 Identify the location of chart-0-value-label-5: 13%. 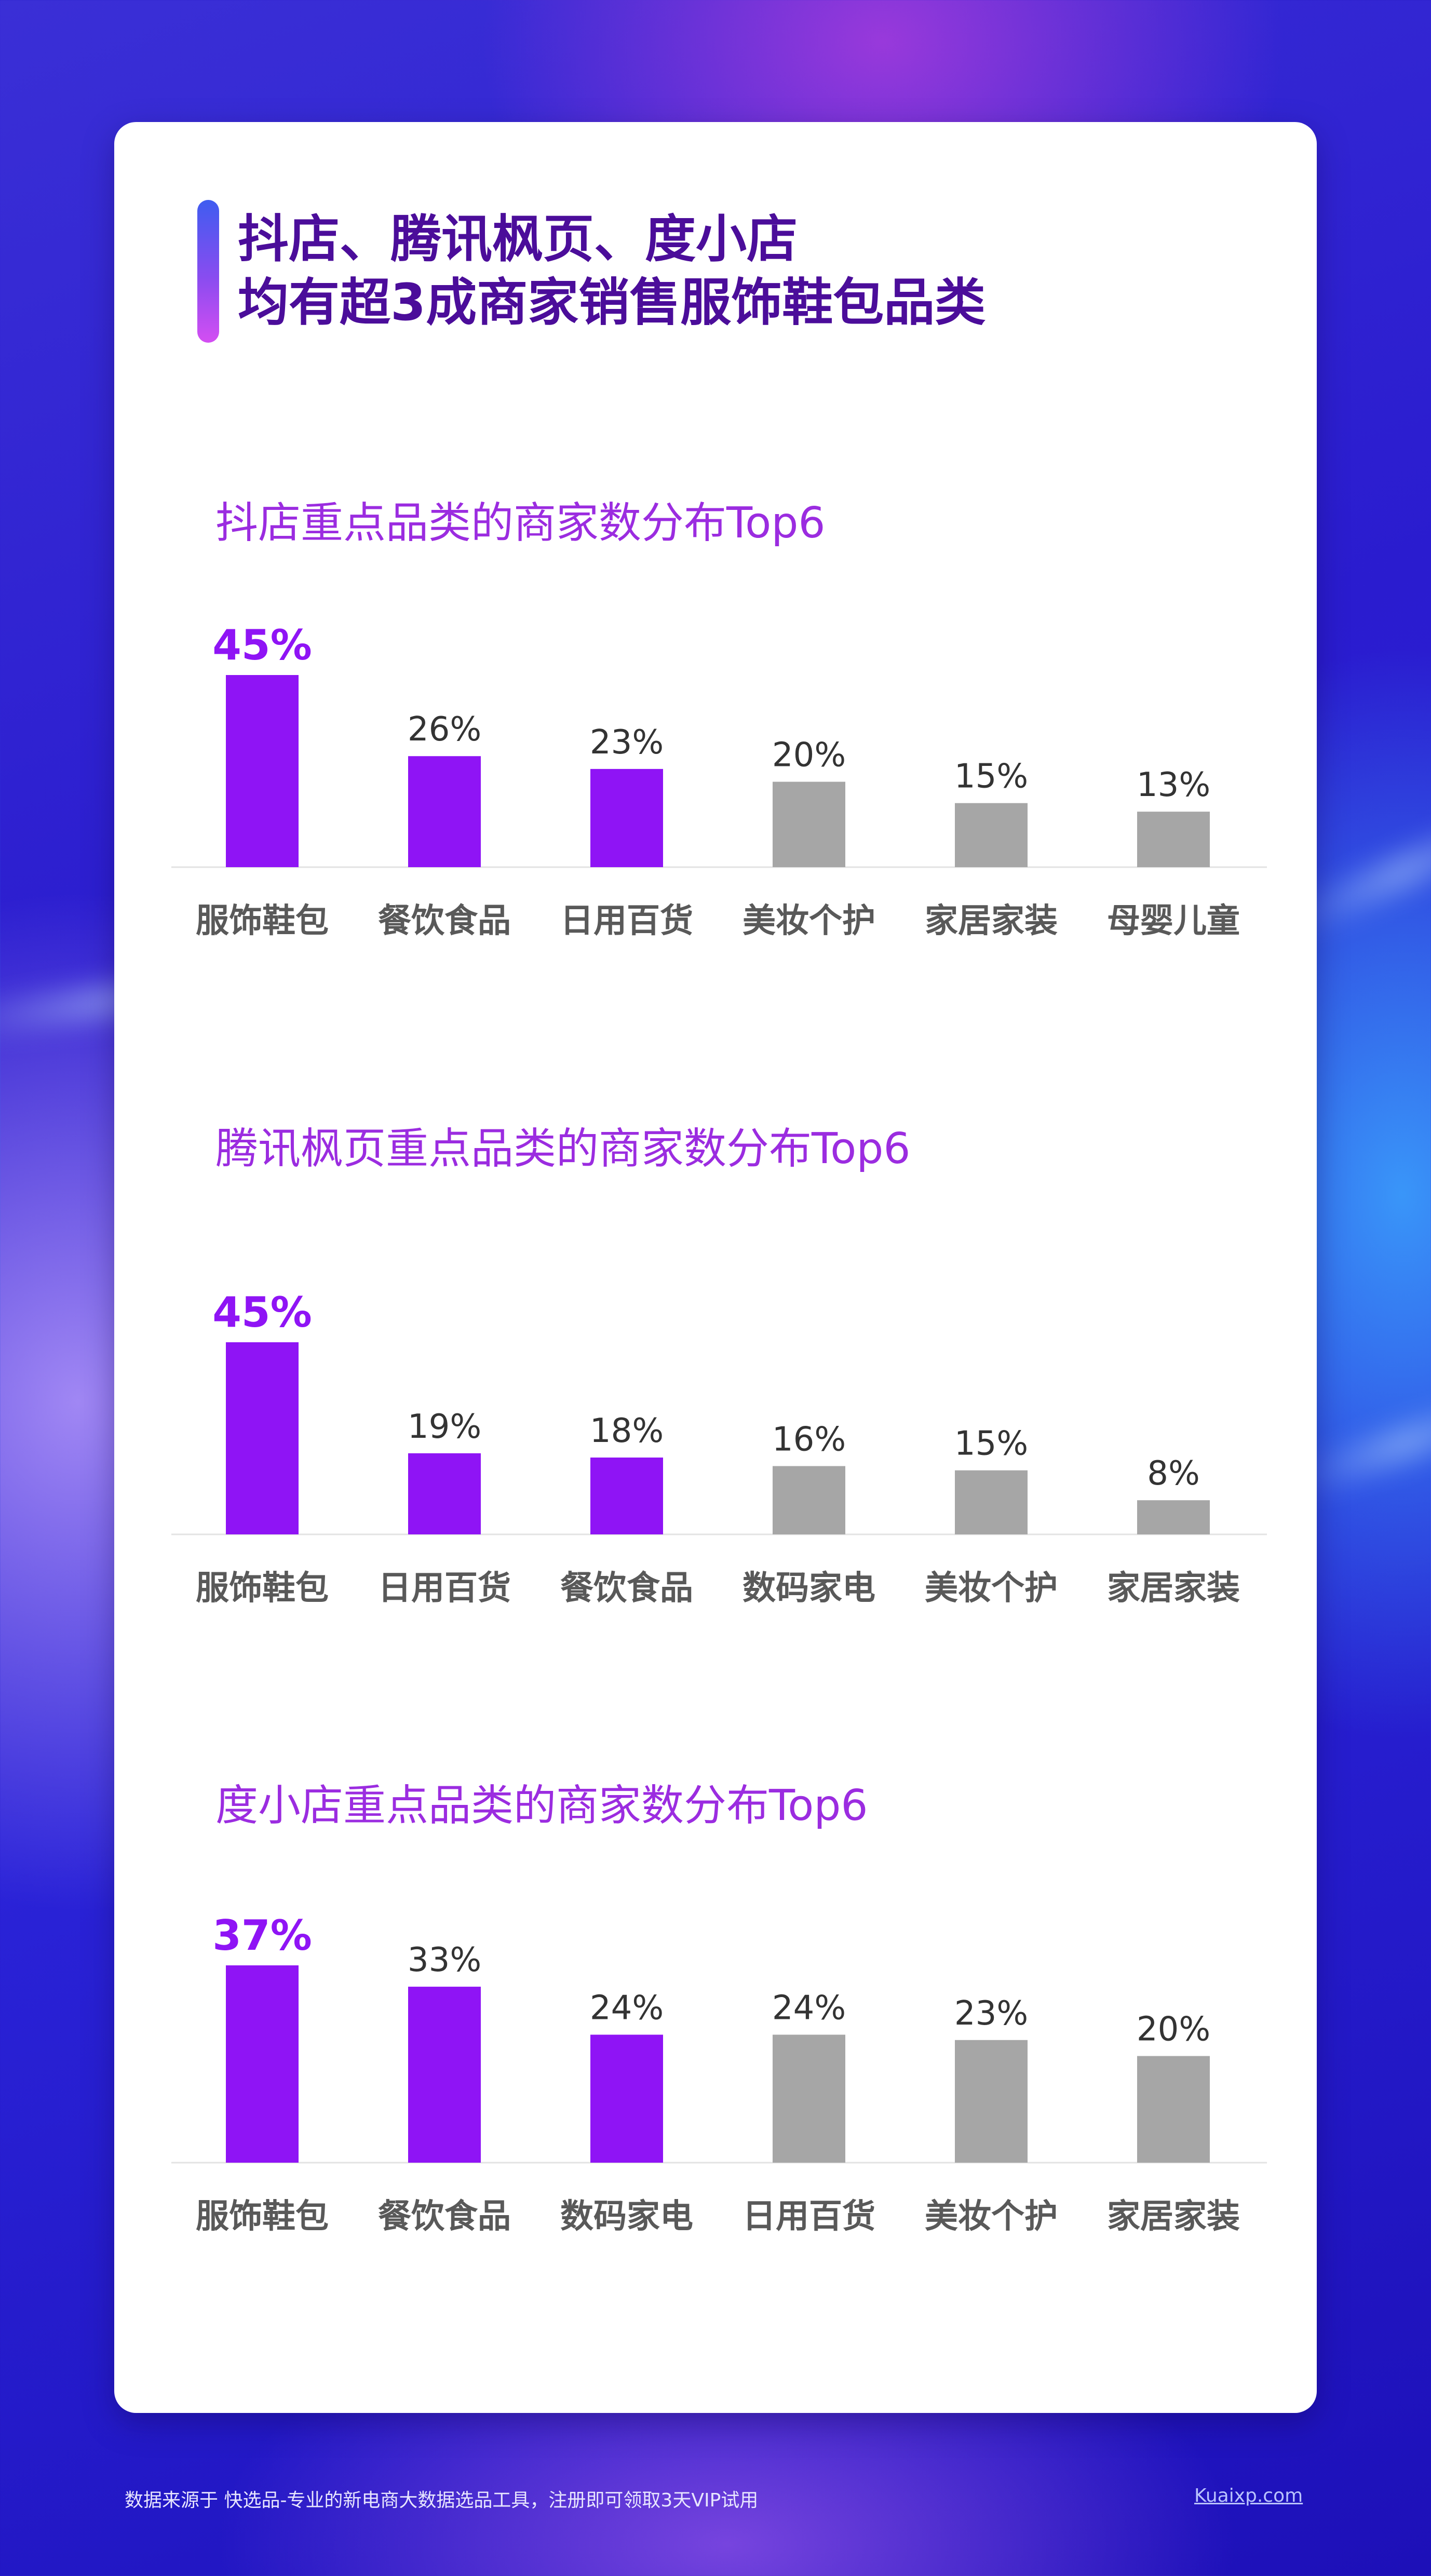
(1173, 785).